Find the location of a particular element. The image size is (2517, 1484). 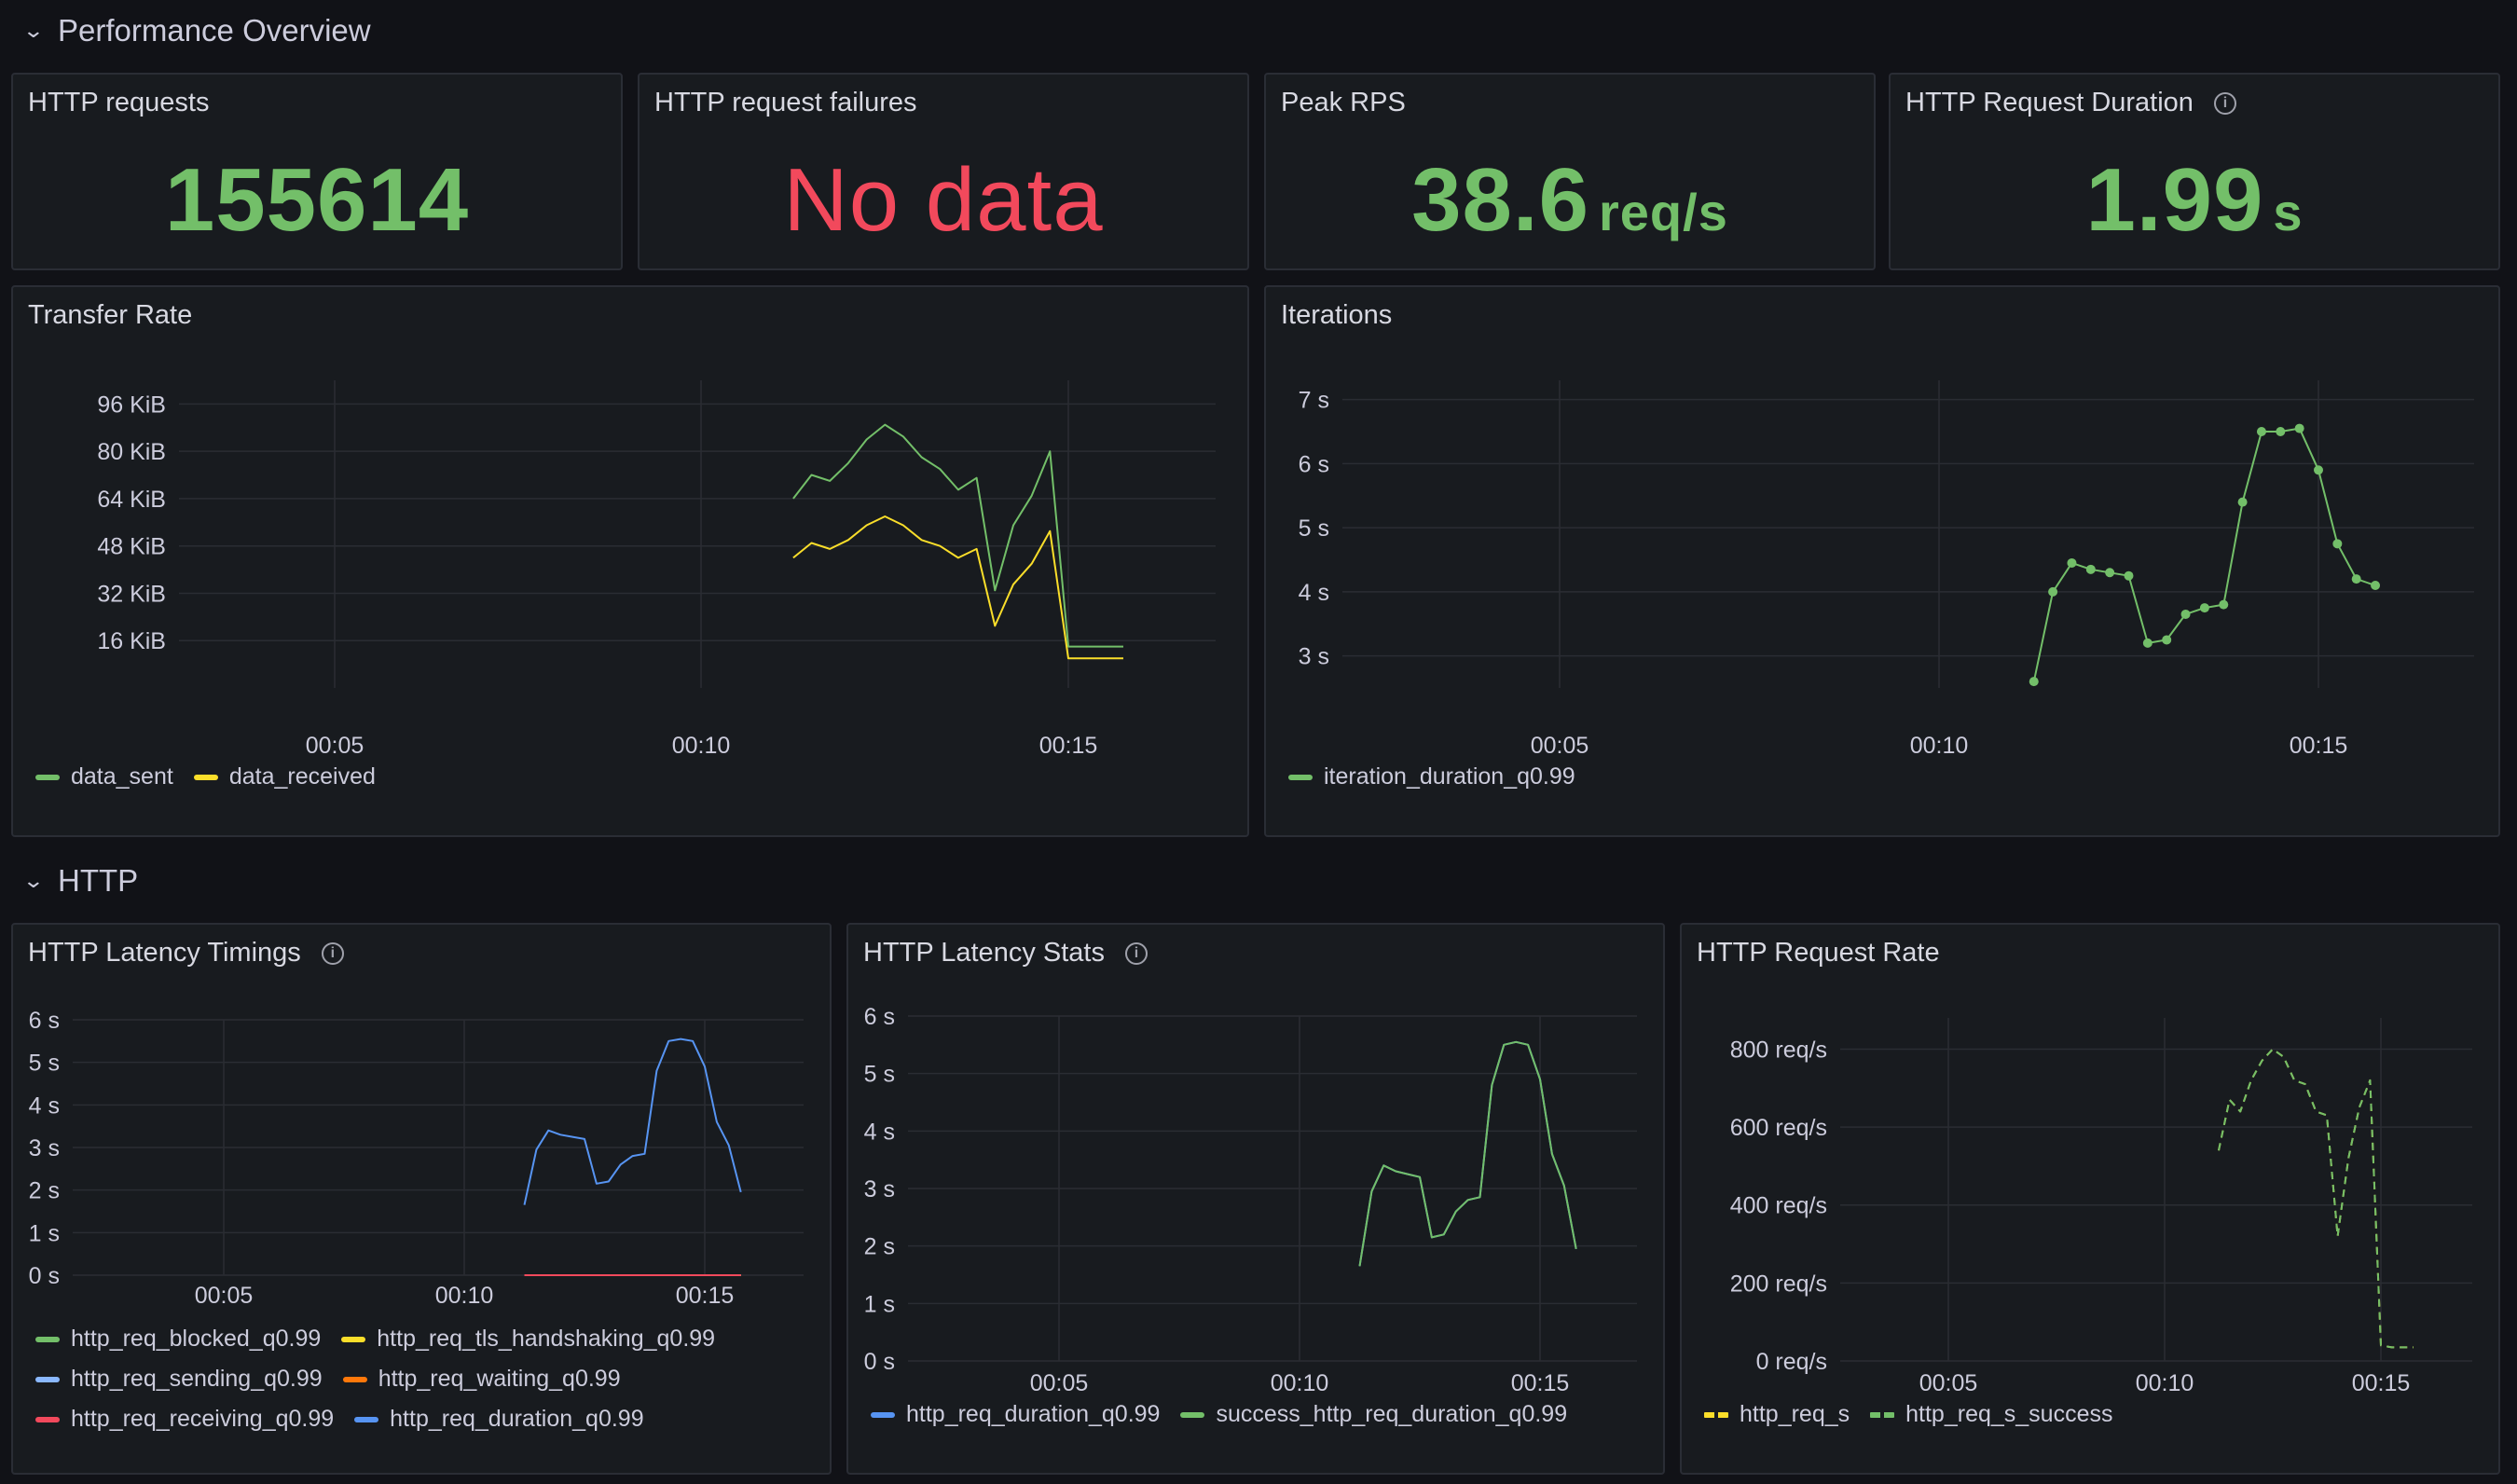

row-header-performance-overview: ⌄ Performance Overview is located at coordinates (196, 31).